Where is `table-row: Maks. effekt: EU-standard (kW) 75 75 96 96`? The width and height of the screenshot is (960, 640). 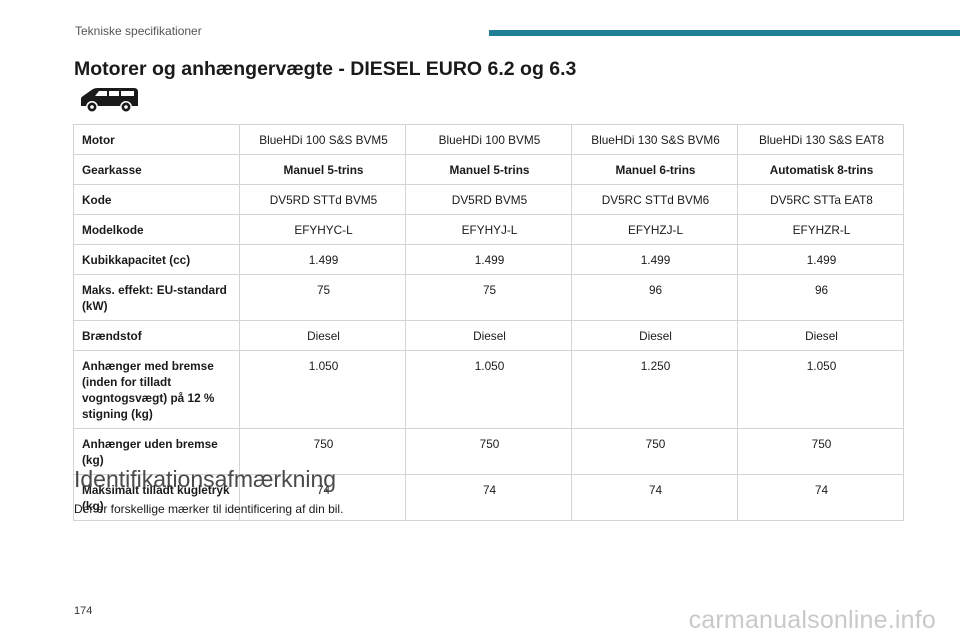
table-row: Maks. effekt: EU-standard (kW) 75 75 96 96 is located at coordinates (488, 297).